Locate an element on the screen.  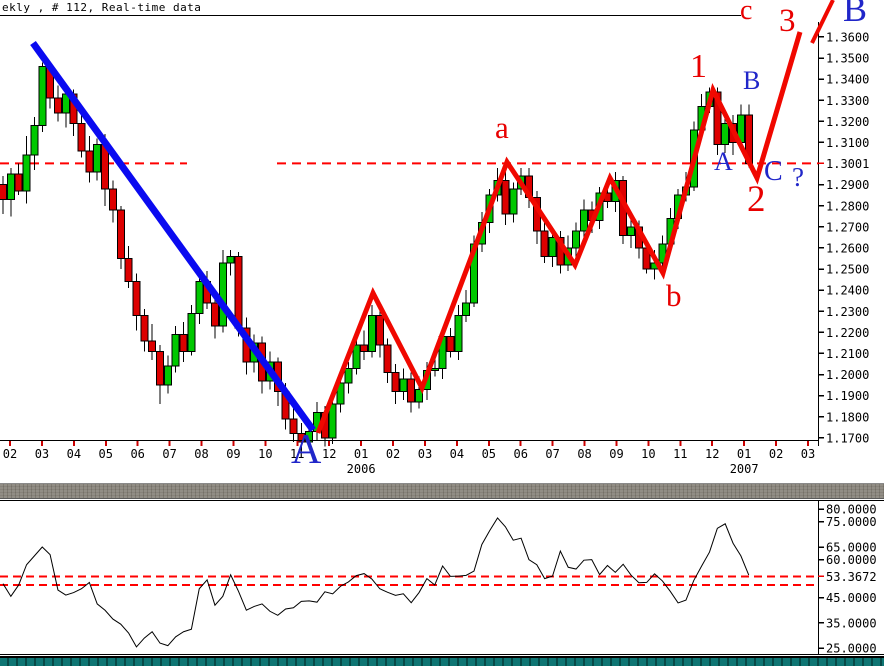
indicator-axis-label: 65.0000 is located at coordinates (851, 548).